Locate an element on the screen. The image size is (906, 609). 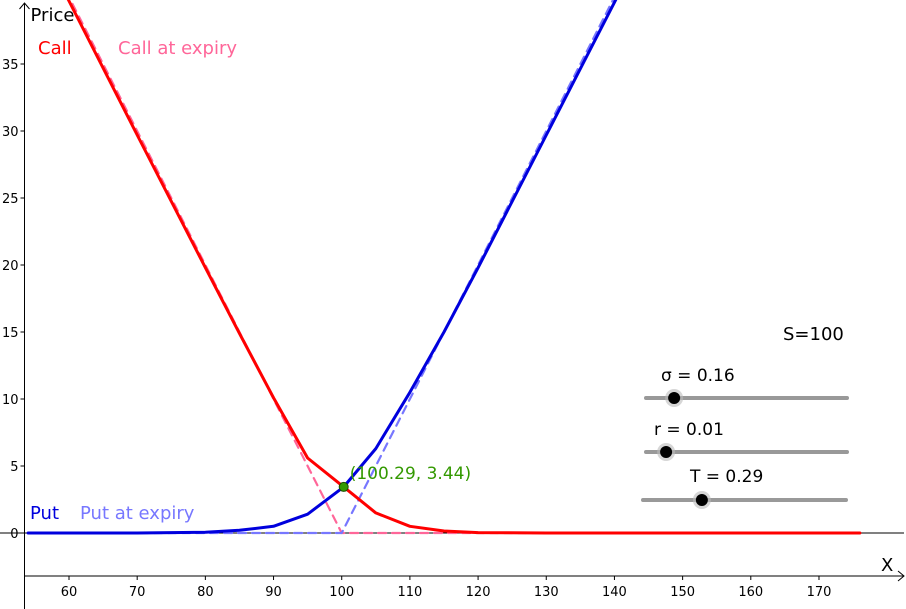
x-tick-label: 130 is located at coordinates (546, 592).